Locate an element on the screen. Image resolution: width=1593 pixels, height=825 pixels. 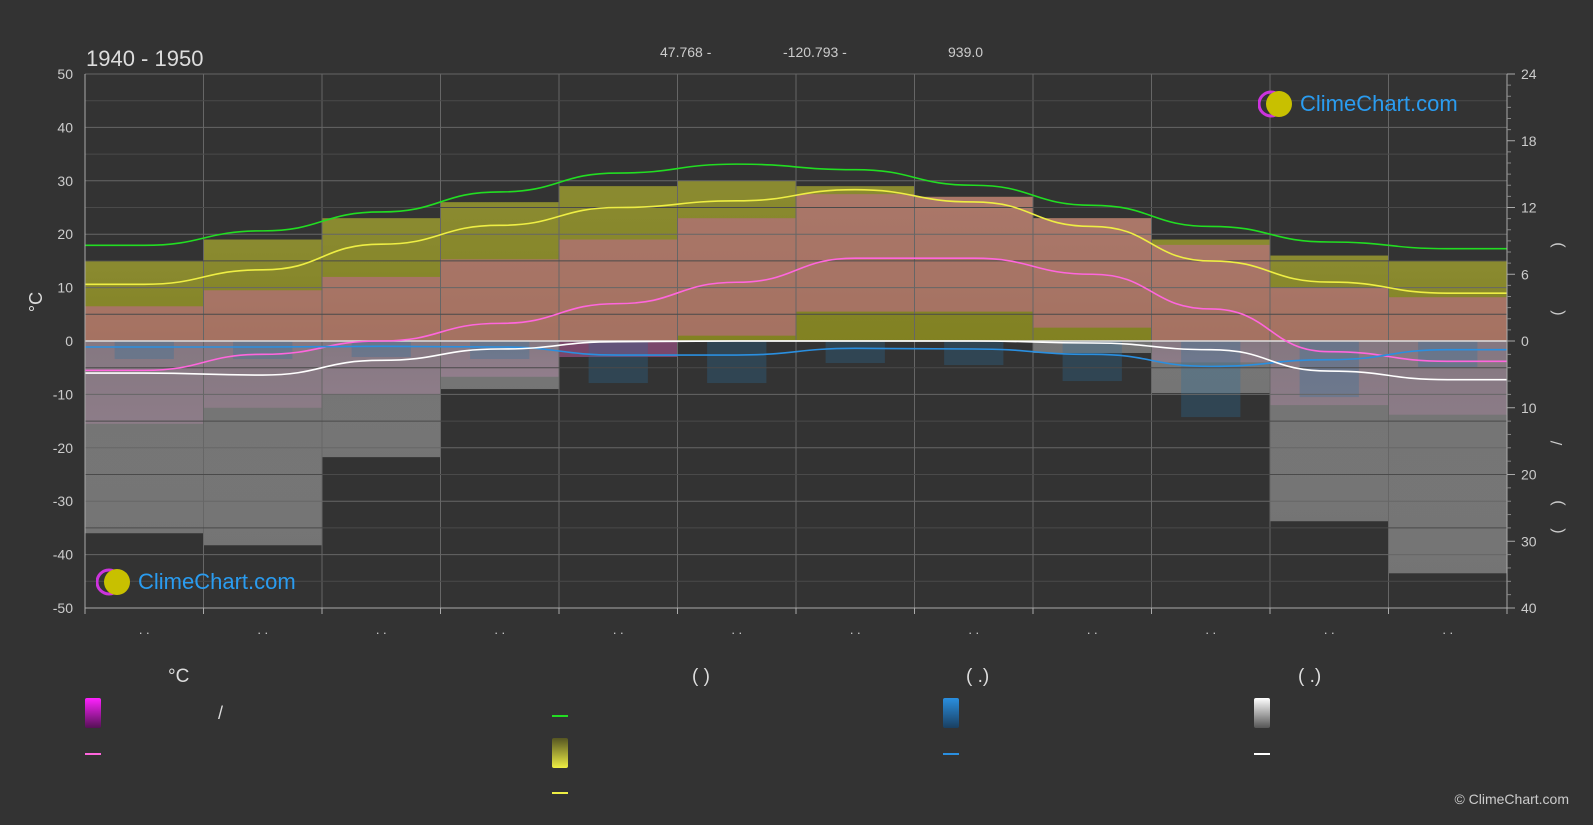
legend-line-sunshine is located at coordinates (560, 793).